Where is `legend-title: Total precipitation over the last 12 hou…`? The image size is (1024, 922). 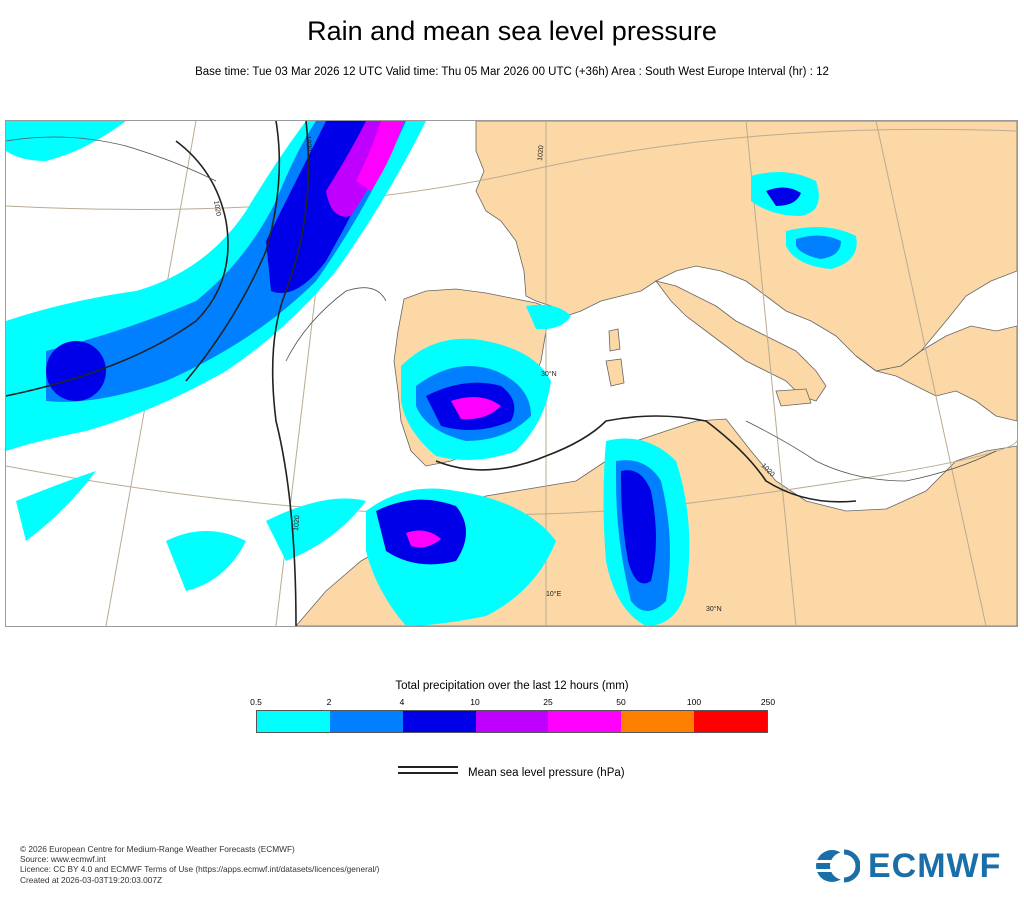 legend-title: Total precipitation over the last 12 hou… is located at coordinates (512, 686).